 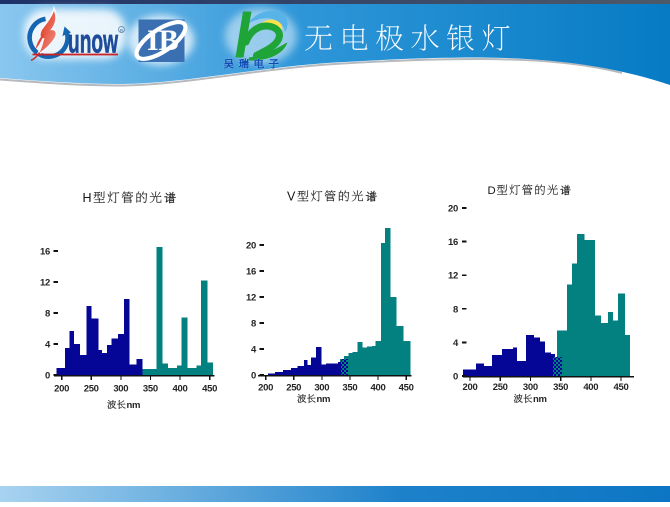 What do you see at coordinates (93, 41) in the screenshot?
I see `svg-text: unow` at bounding box center [93, 41].